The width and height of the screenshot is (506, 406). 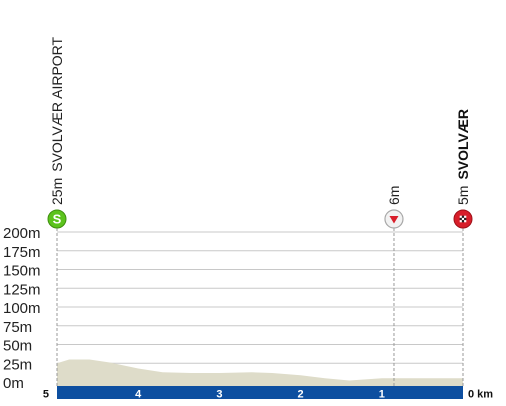 I want to click on marker-altitude: 25m, so click(x=57, y=191).